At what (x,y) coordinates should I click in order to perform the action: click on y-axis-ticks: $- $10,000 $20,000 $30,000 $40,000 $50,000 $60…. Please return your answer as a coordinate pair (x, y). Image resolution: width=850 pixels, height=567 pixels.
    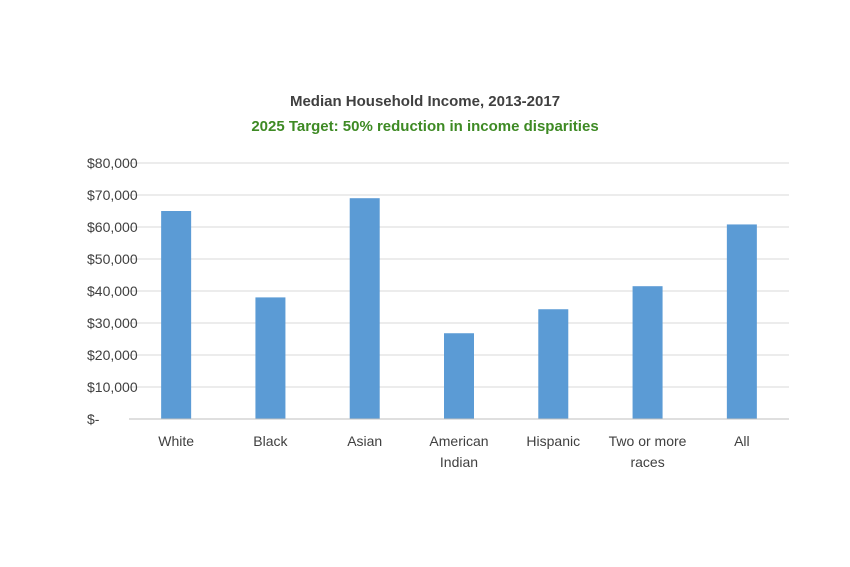
    Looking at the image, I should click on (112, 291).